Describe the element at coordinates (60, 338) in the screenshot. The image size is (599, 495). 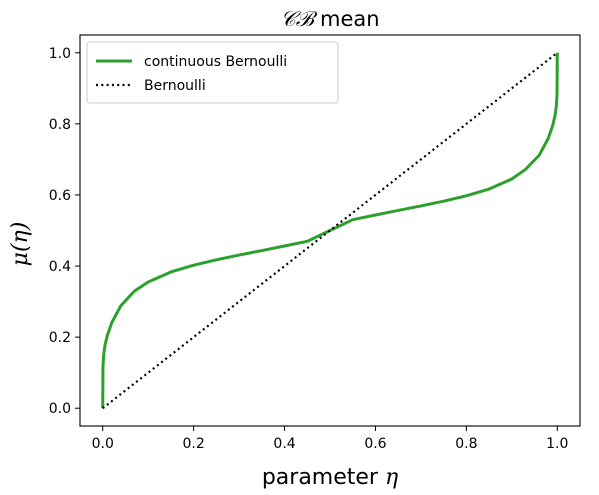
I see `y-tick-label-1: 0.2` at that location.